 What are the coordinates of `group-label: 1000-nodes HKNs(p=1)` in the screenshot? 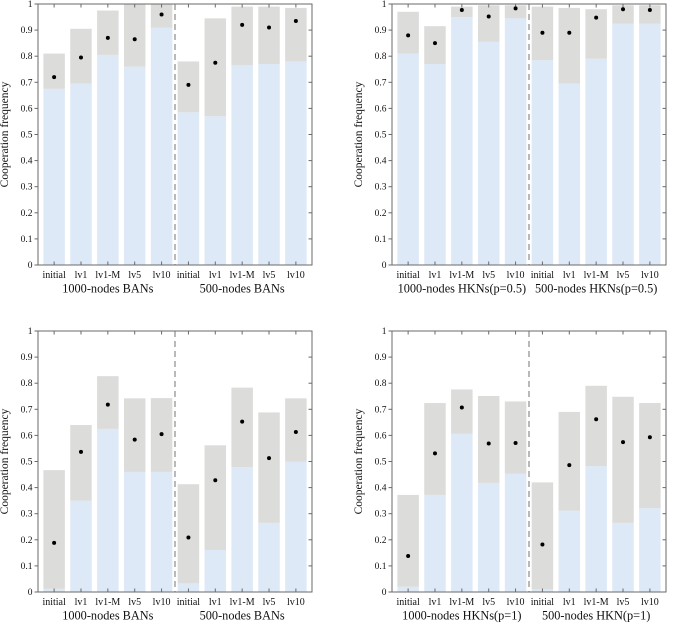 It's located at (461, 616).